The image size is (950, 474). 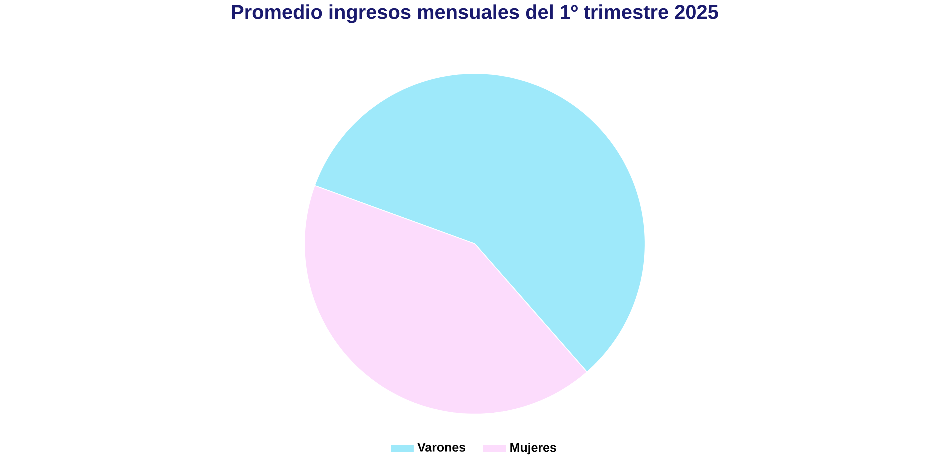 What do you see at coordinates (475, 14) in the screenshot?
I see `chart-title: Promedio ingresos mensuales del 1º trimestre 2025` at bounding box center [475, 14].